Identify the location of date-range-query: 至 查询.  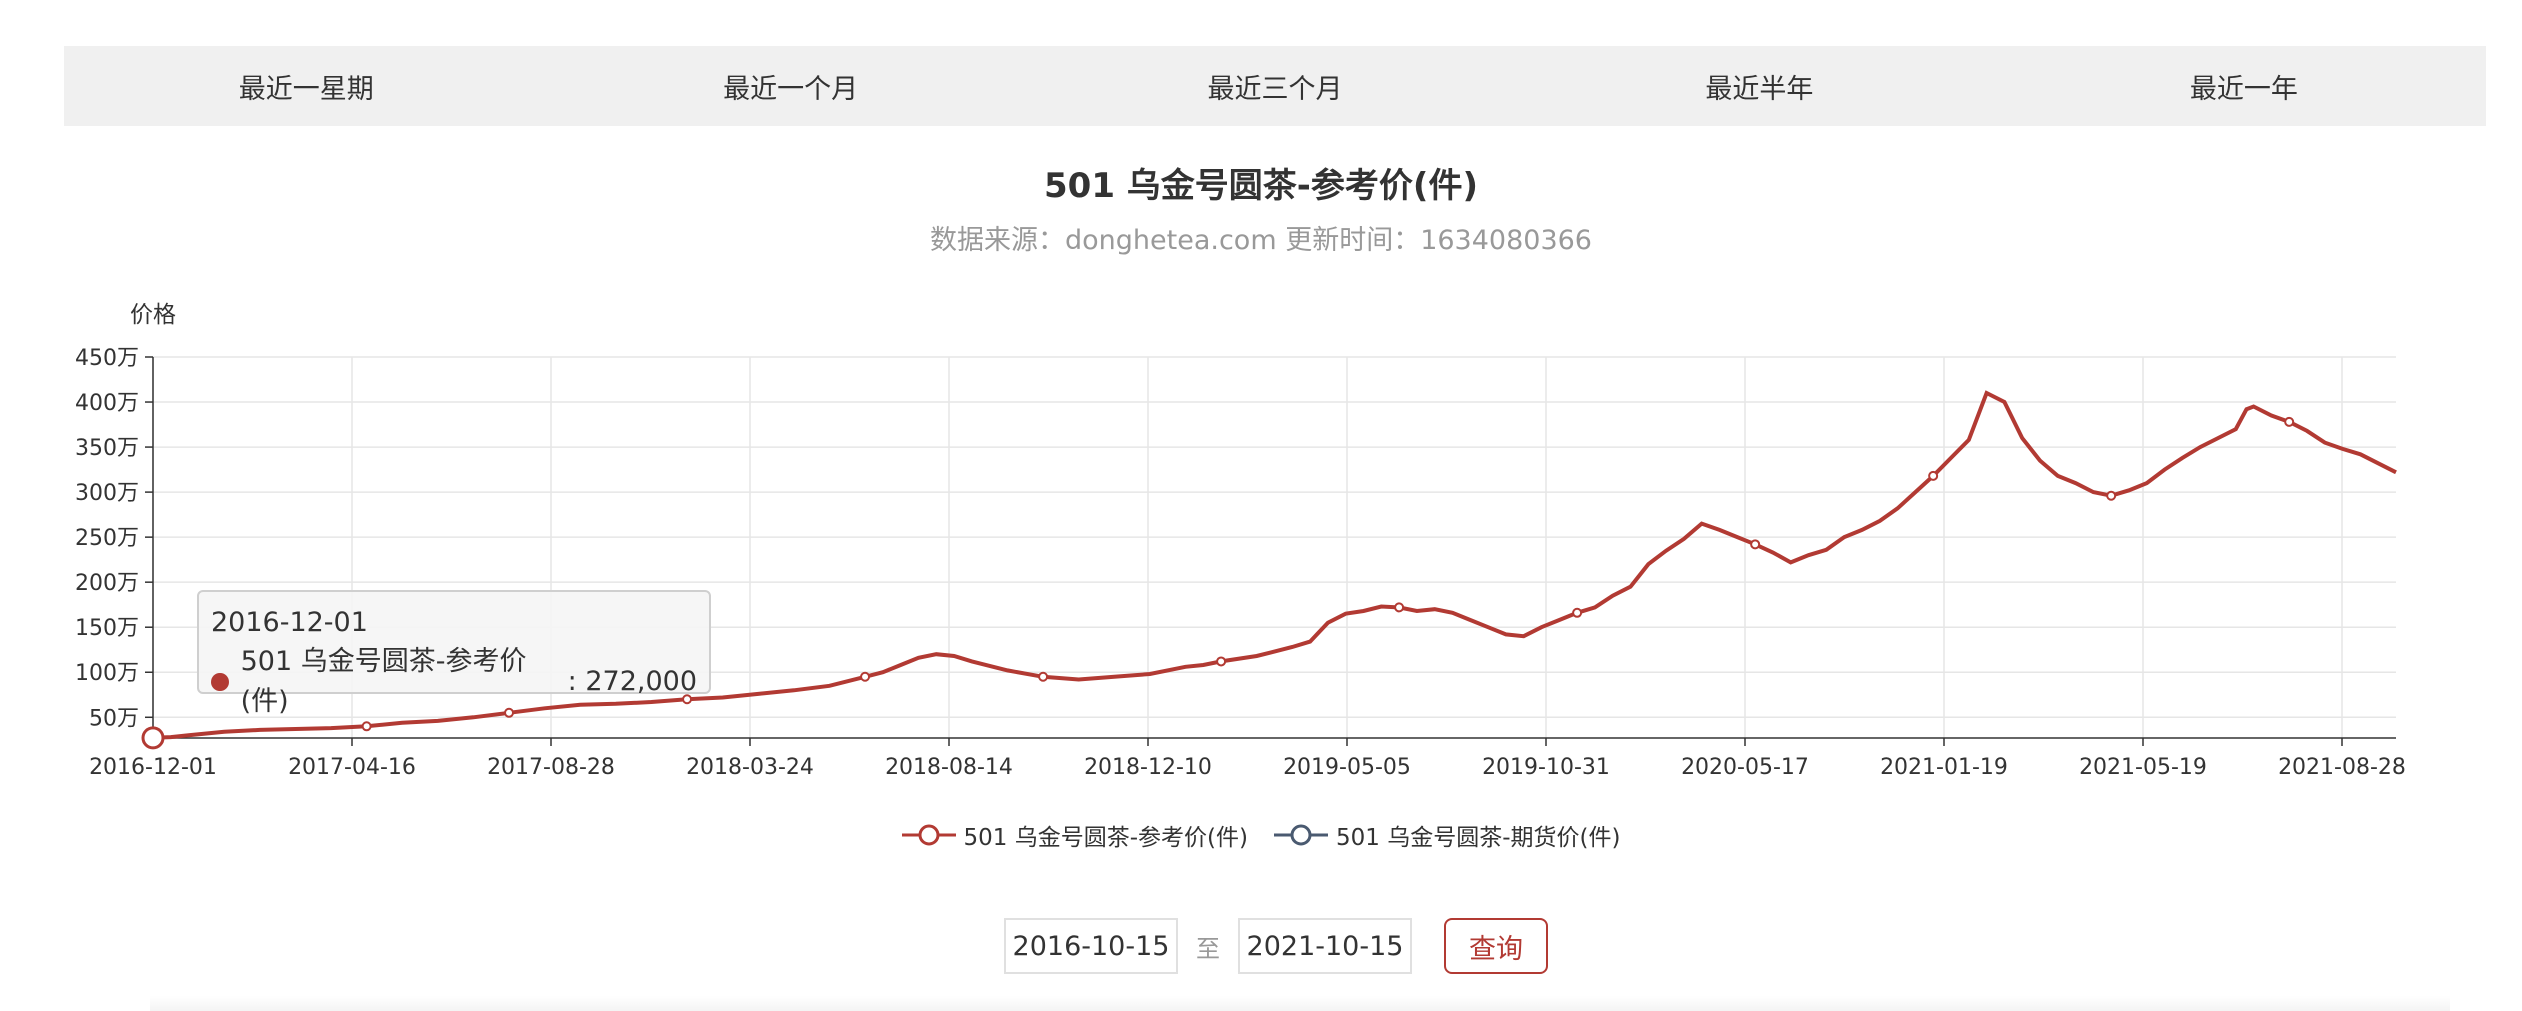
(1276, 946).